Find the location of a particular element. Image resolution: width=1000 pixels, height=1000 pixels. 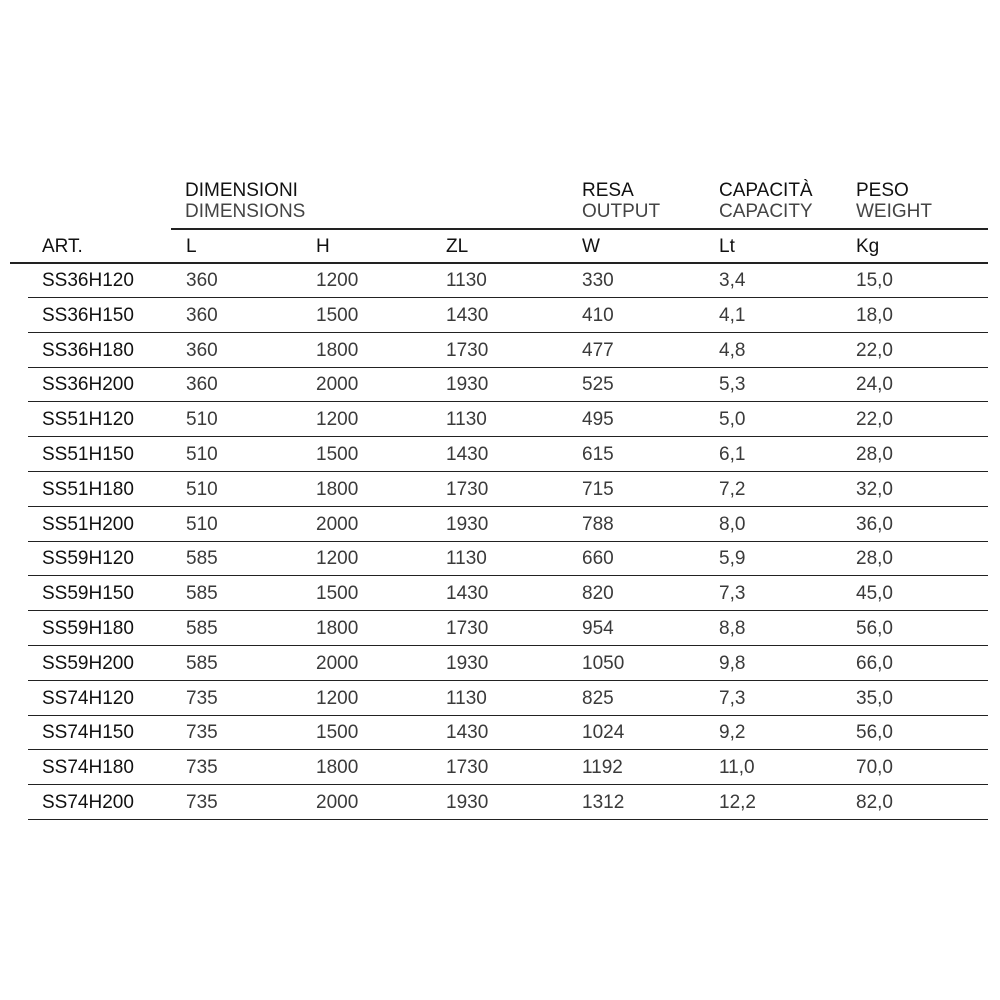

table-row: SS36H180 360 1800 1730 477 4,8 22,0 is located at coordinates (500, 357).